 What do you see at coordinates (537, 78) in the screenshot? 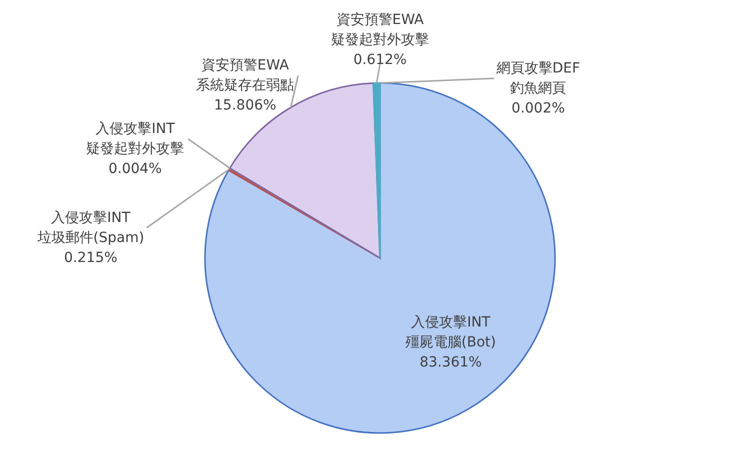
I see `slice-label: 網頁攻擊DEF 釣魚網頁` at bounding box center [537, 78].